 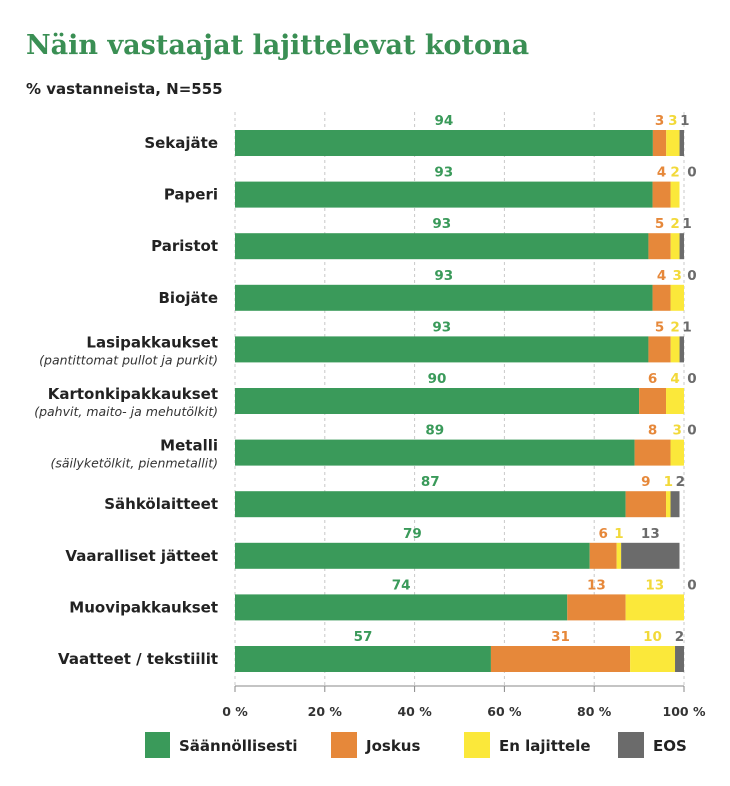 What do you see at coordinates (653, 401) in the screenshot?
I see `bar-joskus-kartonkipakkaukset` at bounding box center [653, 401].